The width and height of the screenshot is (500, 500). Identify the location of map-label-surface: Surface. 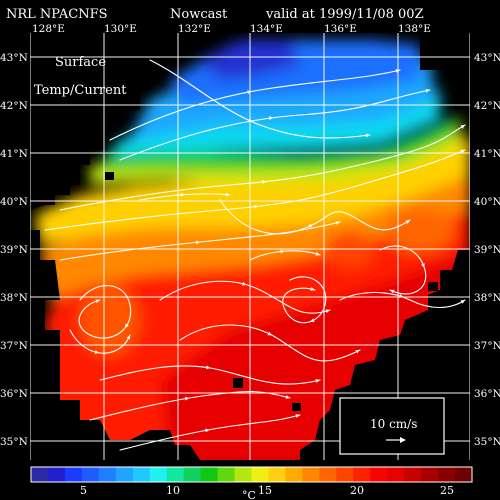
(80, 62).